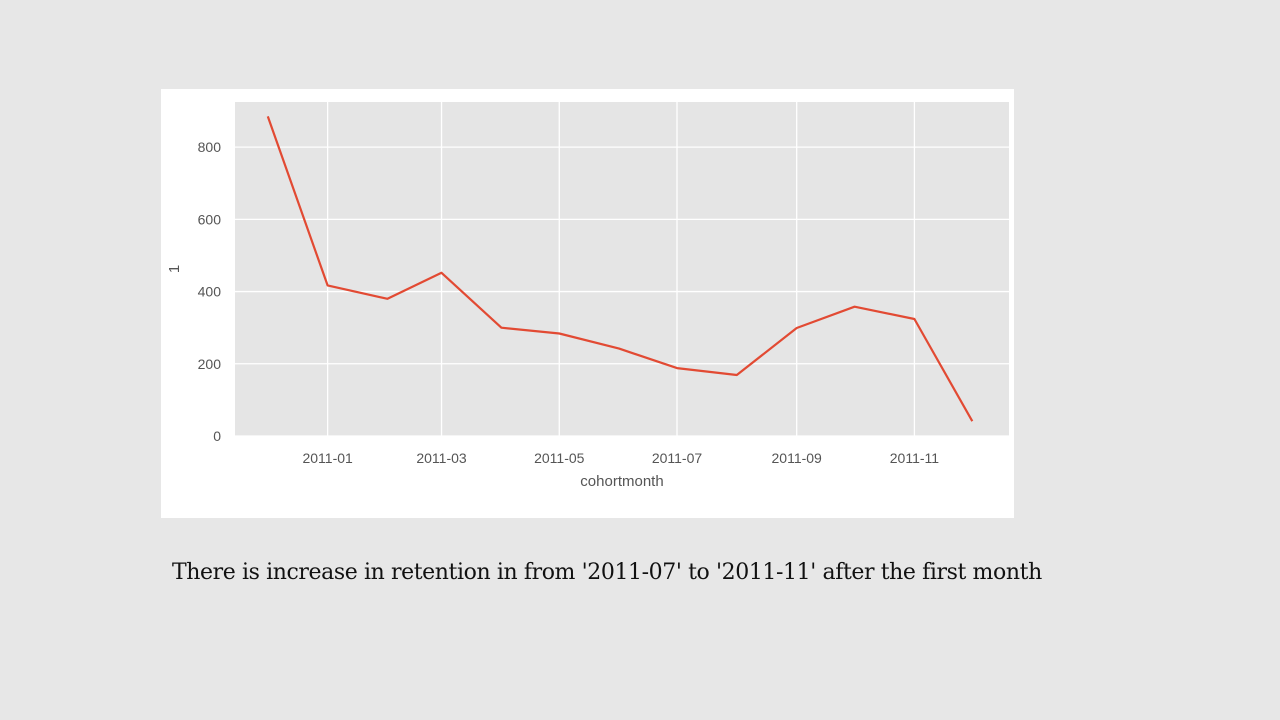 Image resolution: width=1280 pixels, height=720 pixels. I want to click on x-tick-label: 2011-11, so click(915, 458).